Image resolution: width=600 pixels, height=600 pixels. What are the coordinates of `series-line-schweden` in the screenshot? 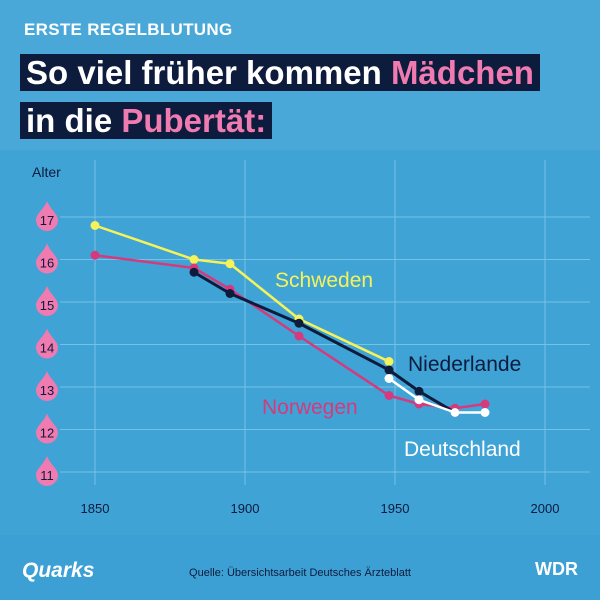 It's located at (242, 293).